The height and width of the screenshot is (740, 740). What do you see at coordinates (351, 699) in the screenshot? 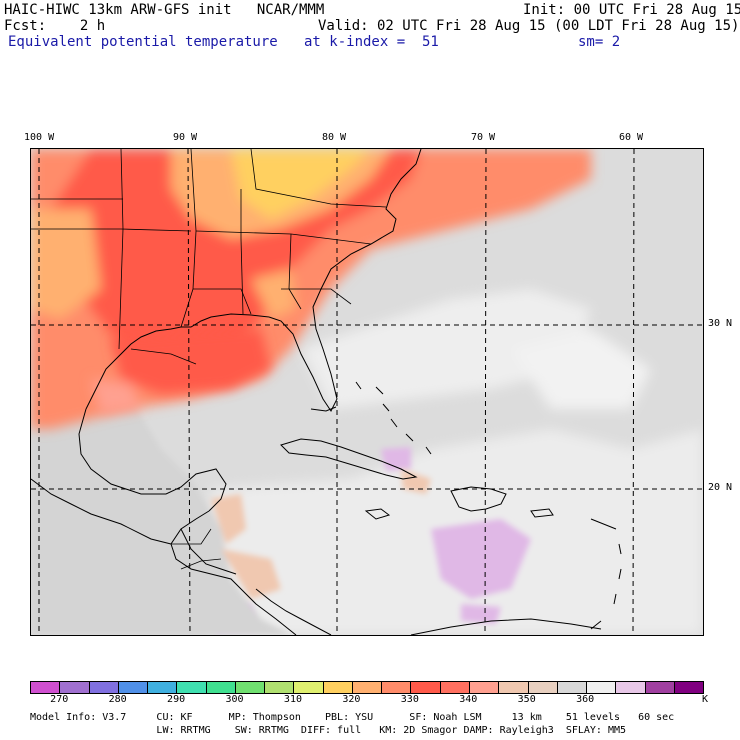
I see `colorbar-tick-label: 320` at bounding box center [351, 699].